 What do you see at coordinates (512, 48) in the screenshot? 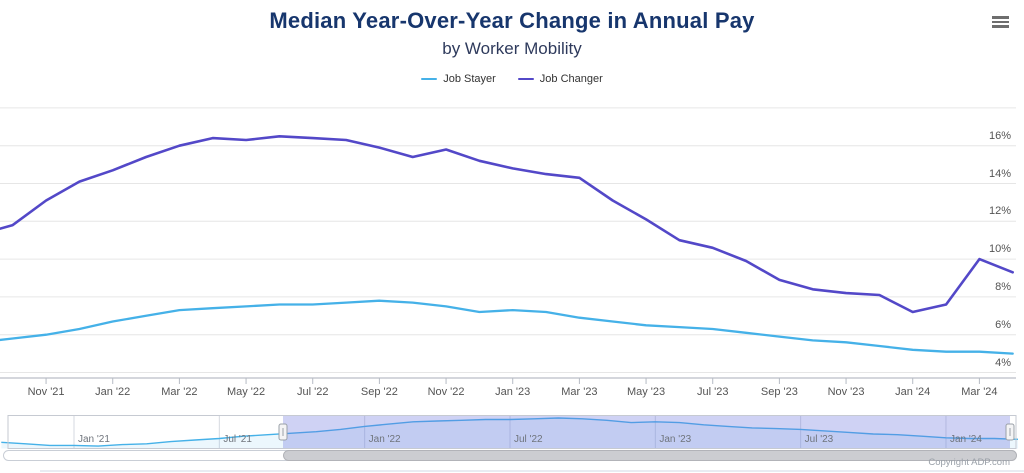
I see `chart-subtitle: by Worker Mobility` at bounding box center [512, 48].